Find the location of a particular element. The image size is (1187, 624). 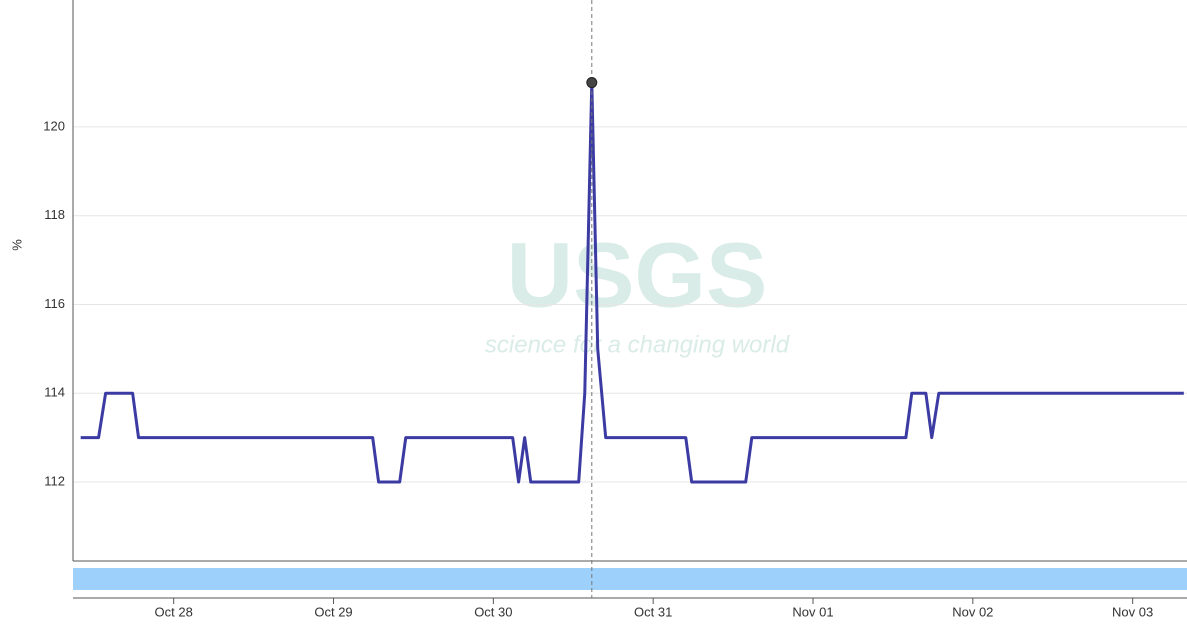

x-tick-label: Oct 30 is located at coordinates (493, 611).